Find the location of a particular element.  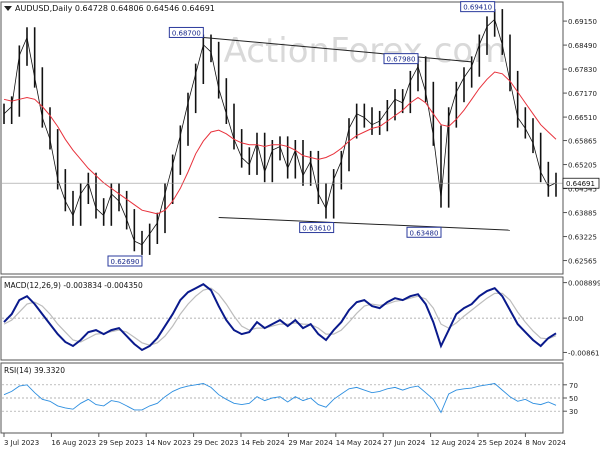

time-tick-label: 14 Nov 2023 is located at coordinates (168, 443).